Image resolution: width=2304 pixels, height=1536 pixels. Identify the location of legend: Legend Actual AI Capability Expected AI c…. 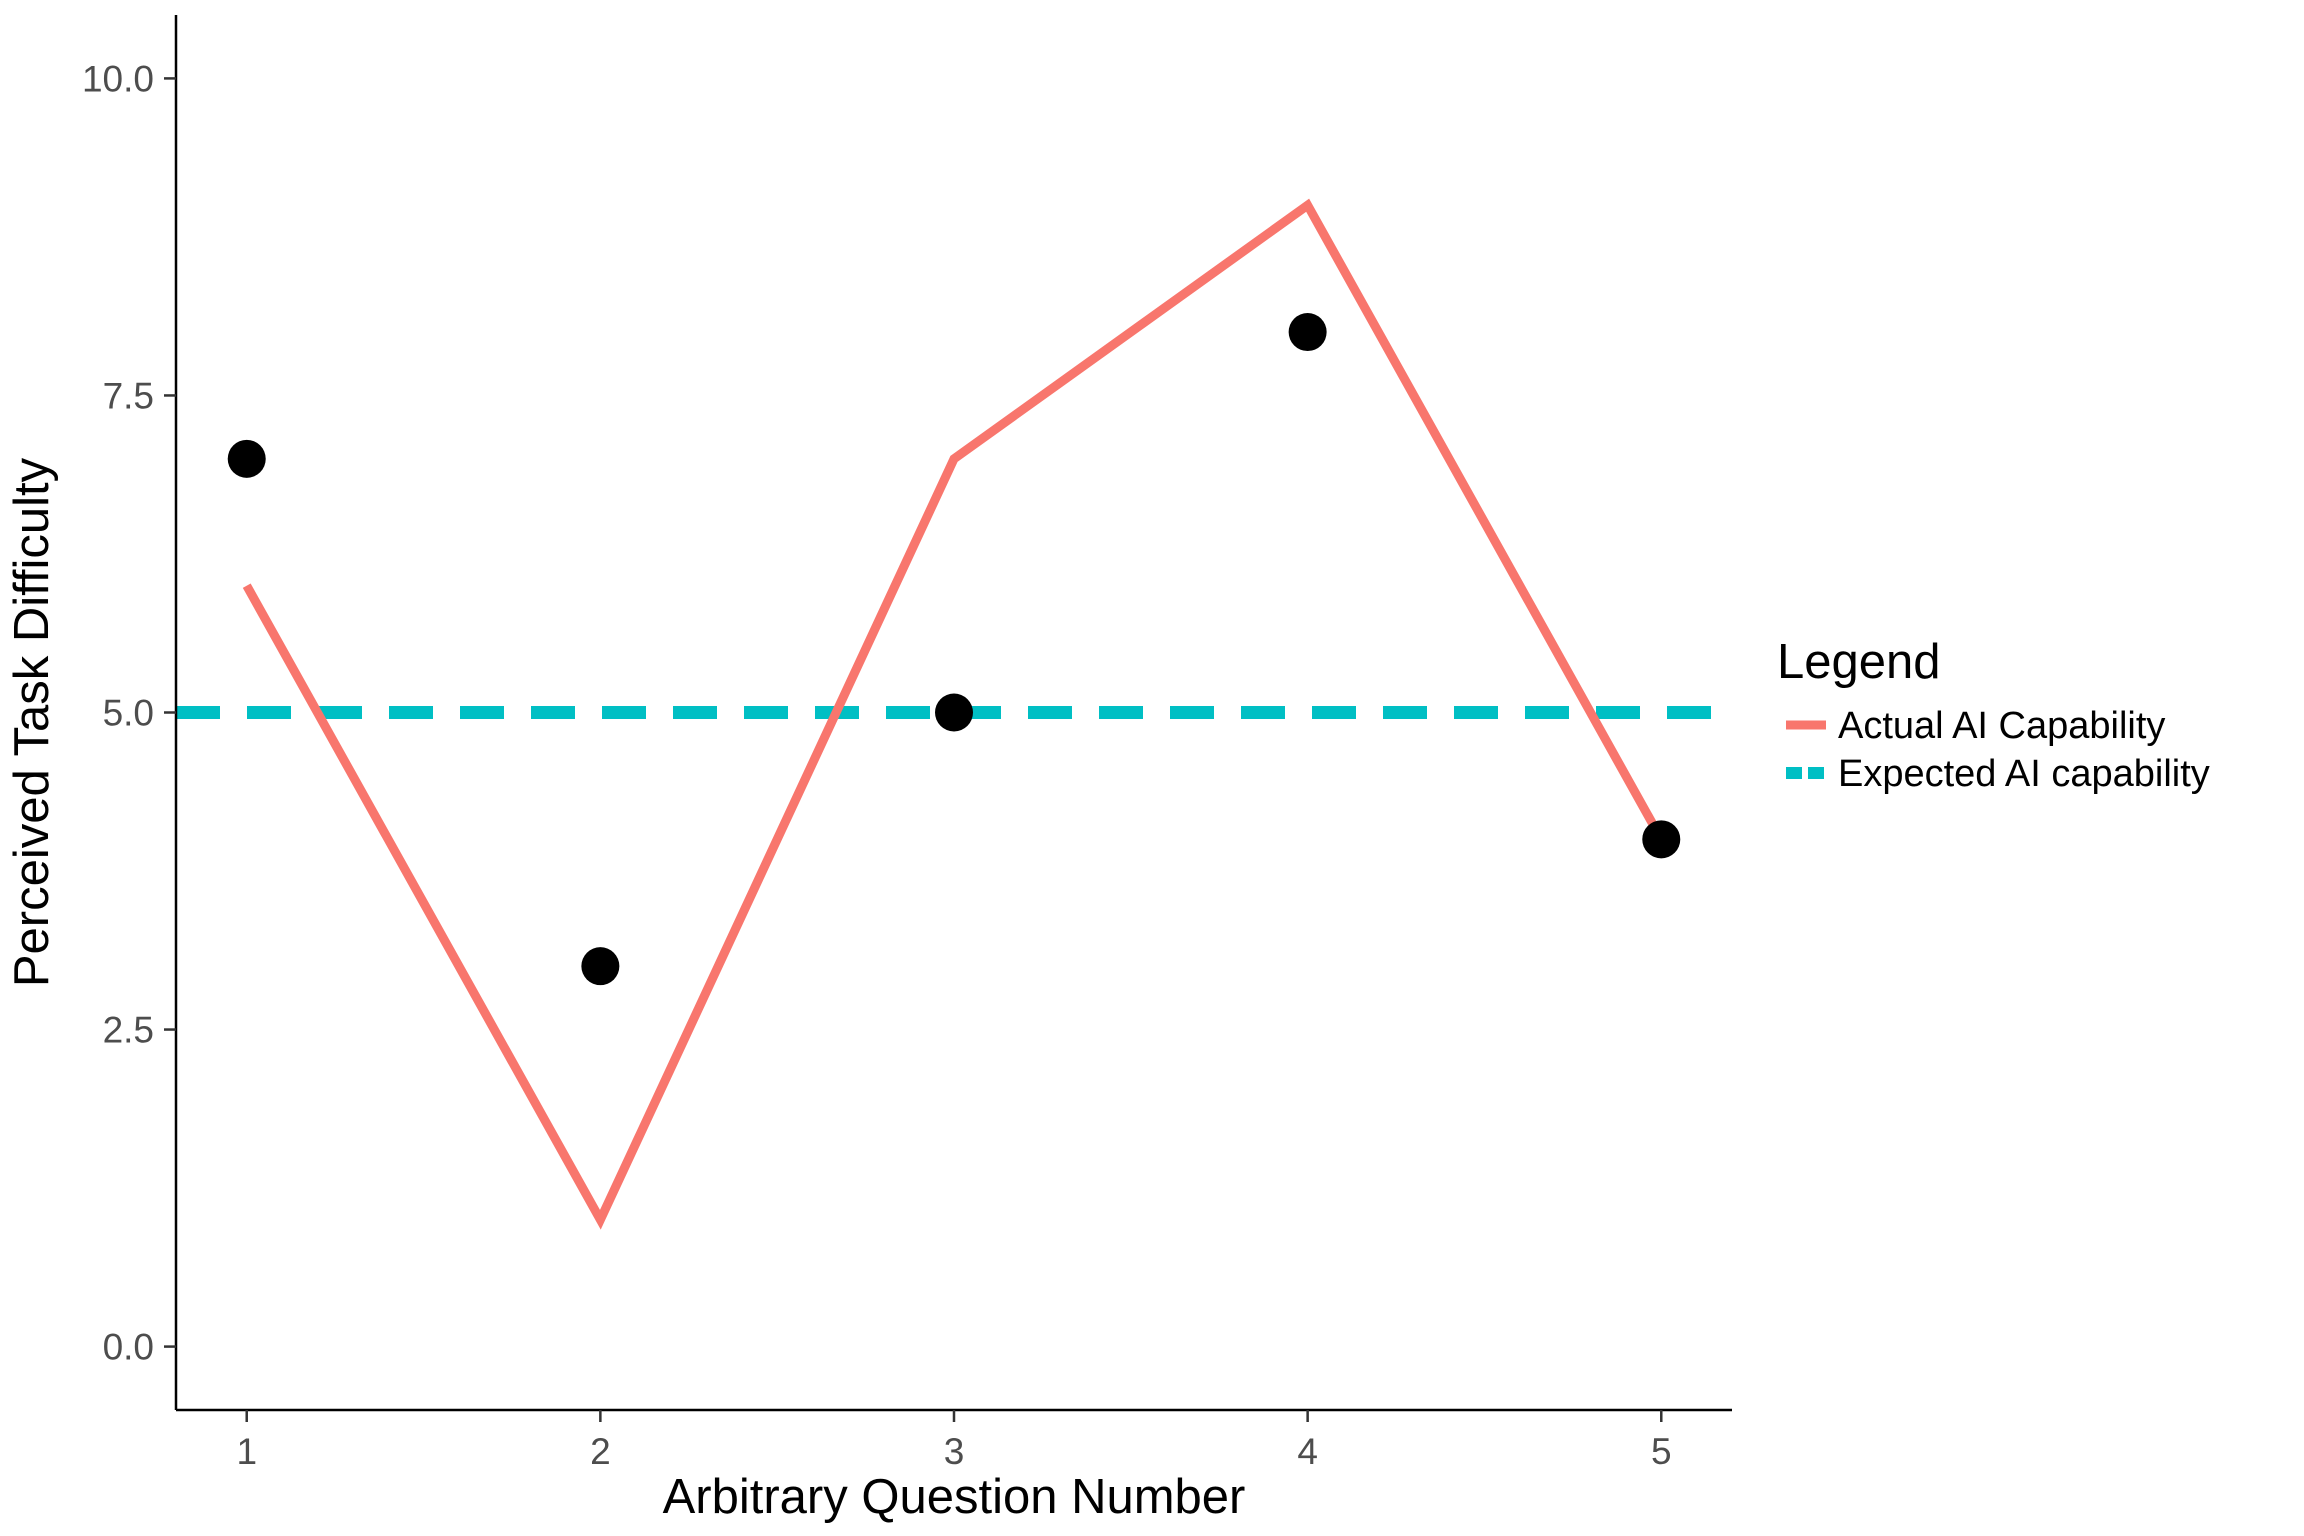
(1993, 715).